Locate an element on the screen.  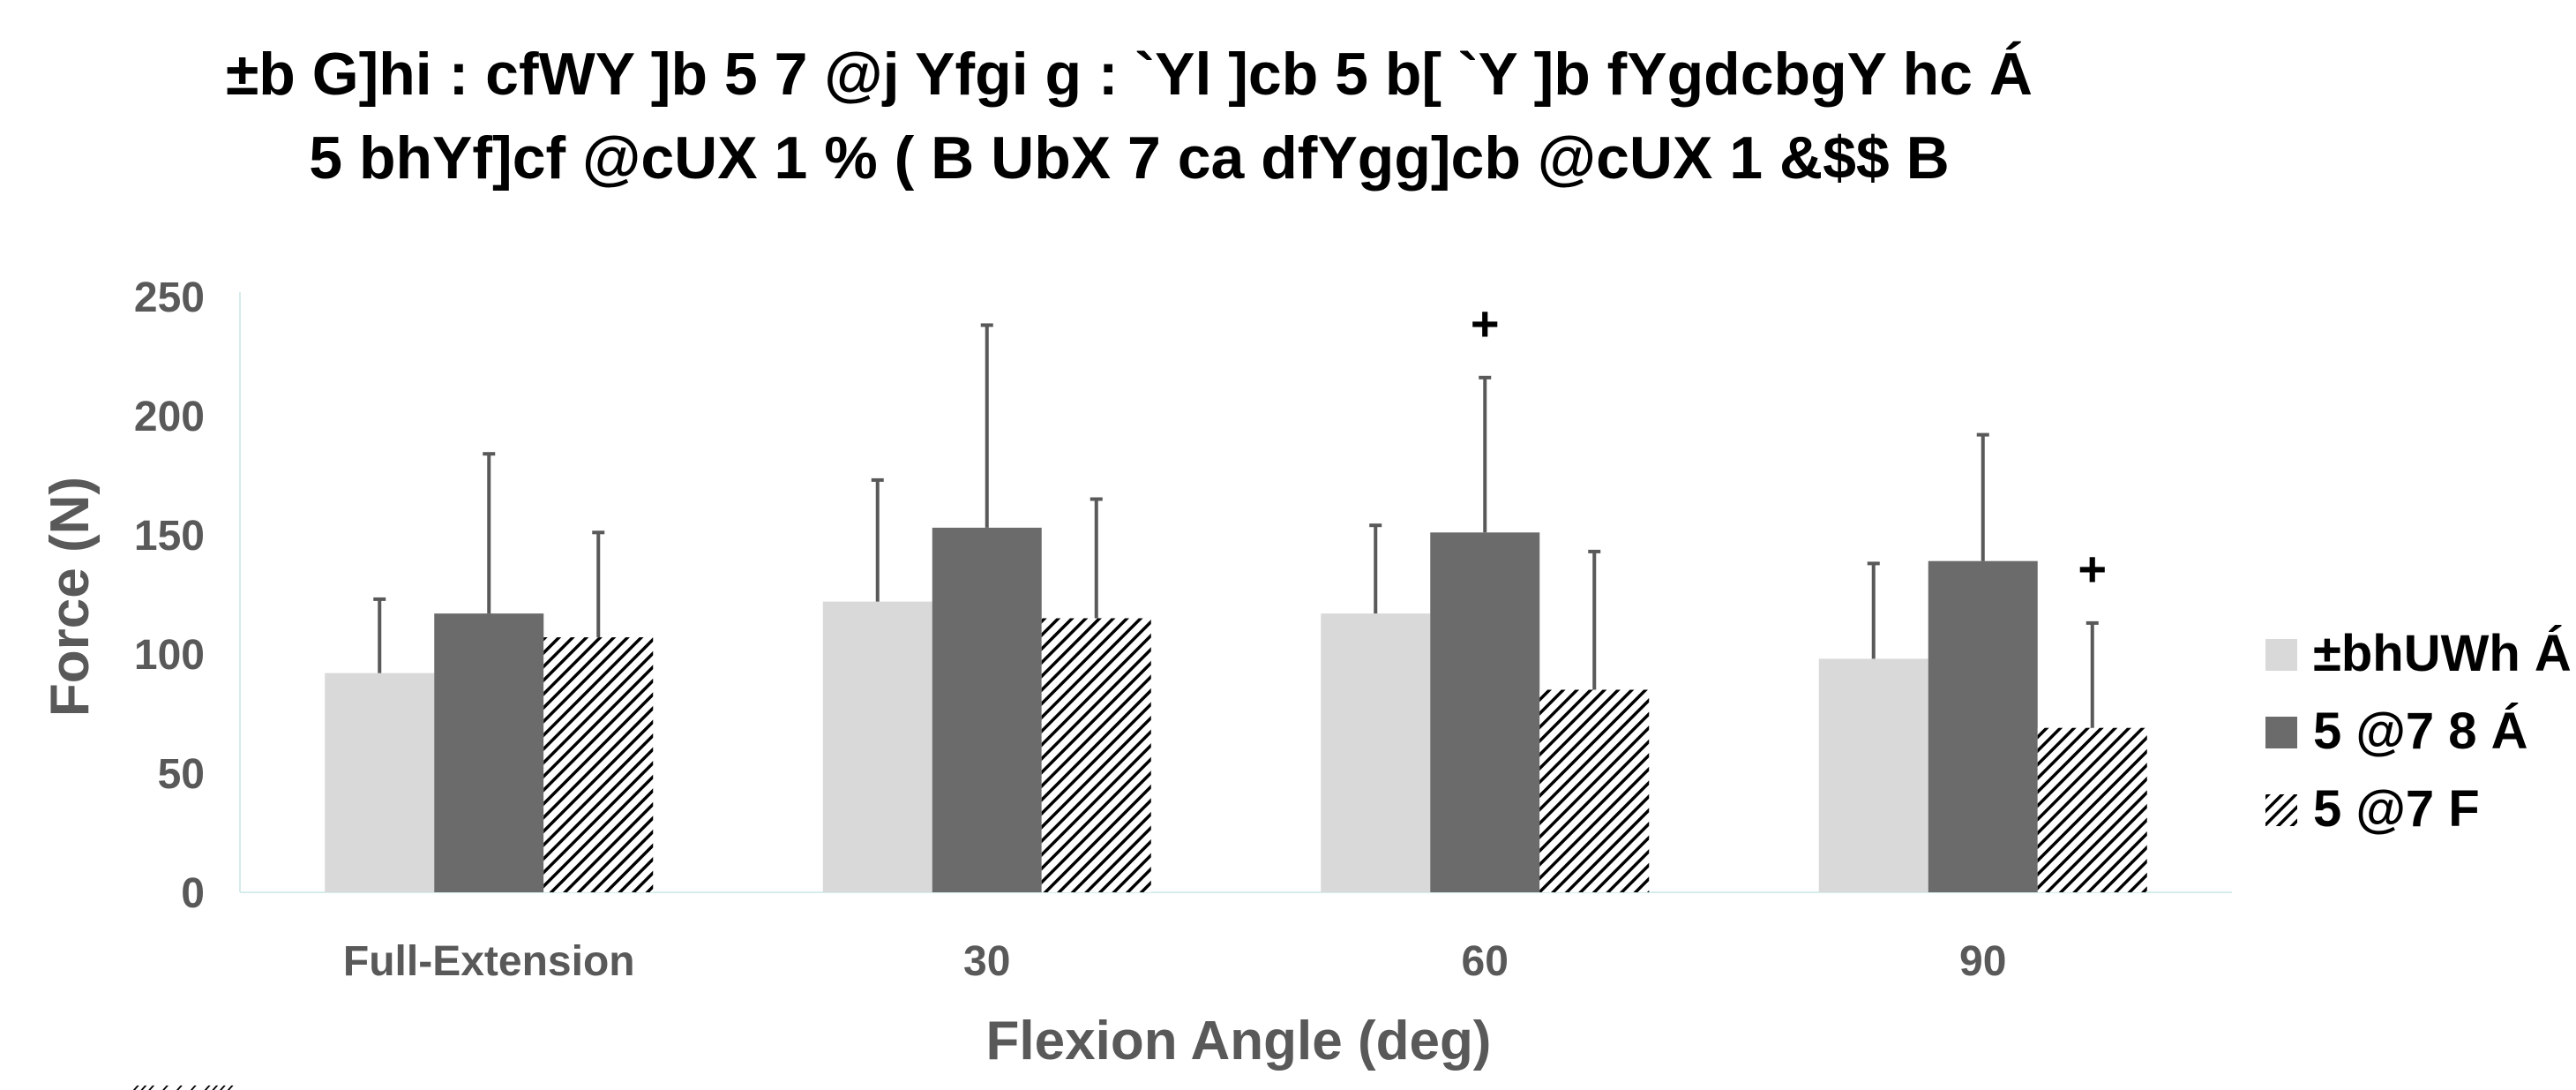
y-tick-label: 200 is located at coordinates (170, 417).